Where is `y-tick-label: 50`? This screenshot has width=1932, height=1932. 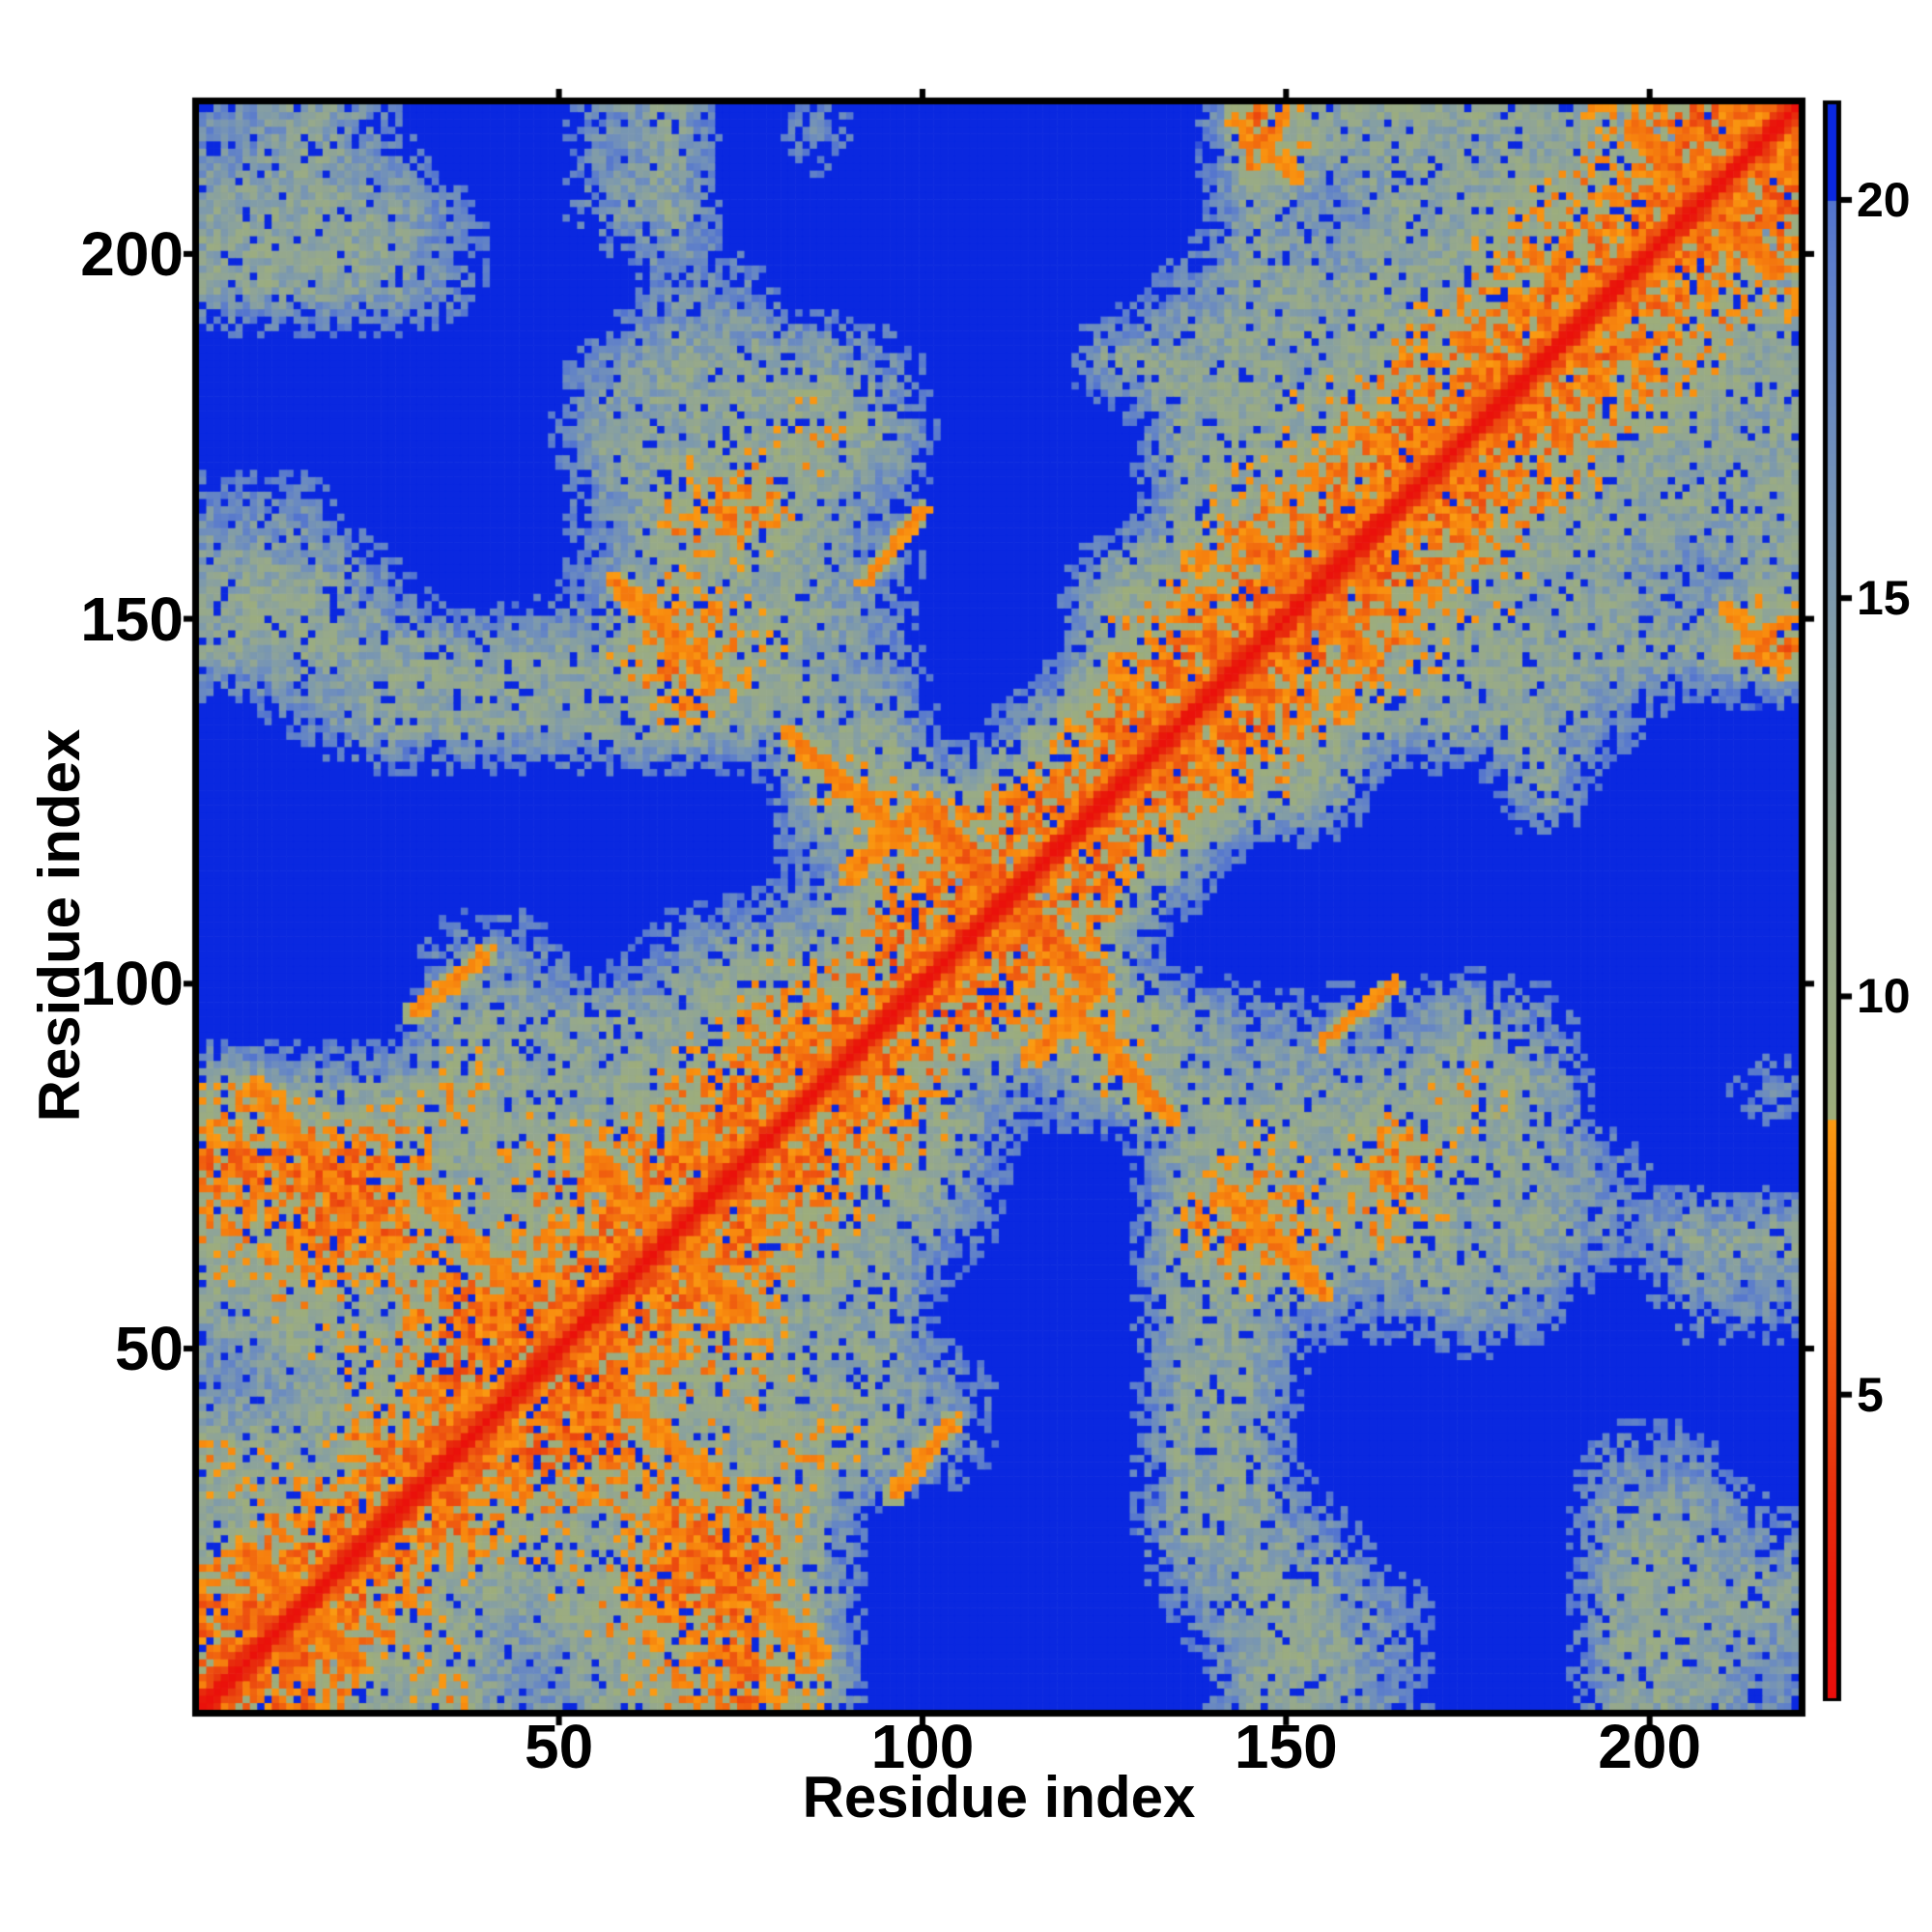 y-tick-label: 50 is located at coordinates (149, 1349).